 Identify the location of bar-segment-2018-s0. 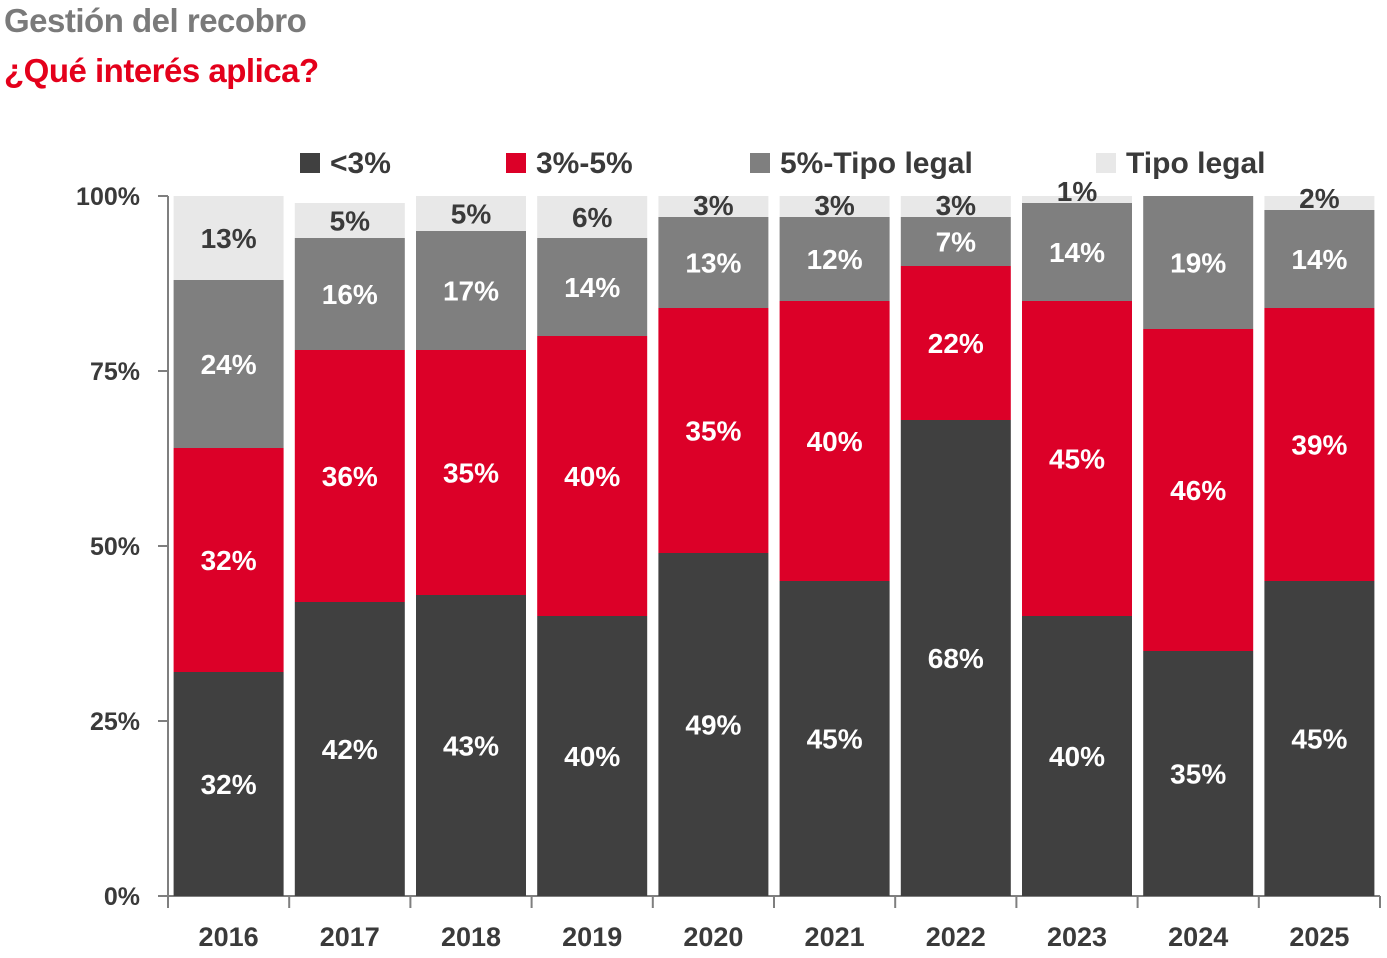
(471, 745).